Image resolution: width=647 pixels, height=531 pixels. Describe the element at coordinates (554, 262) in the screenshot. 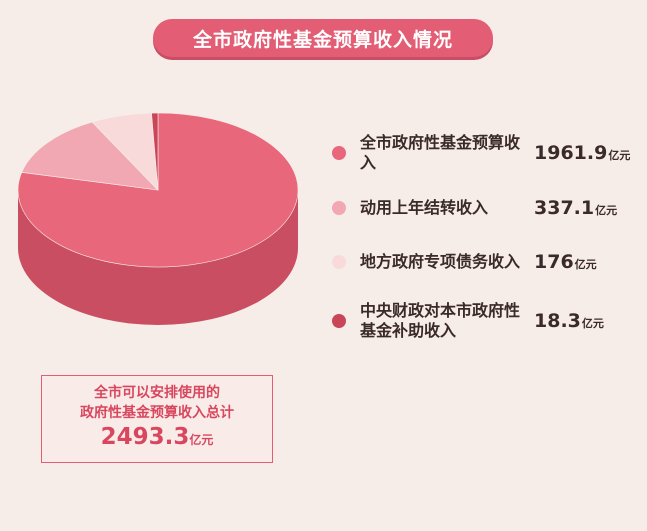

I see `legend-value-number: 176` at that location.